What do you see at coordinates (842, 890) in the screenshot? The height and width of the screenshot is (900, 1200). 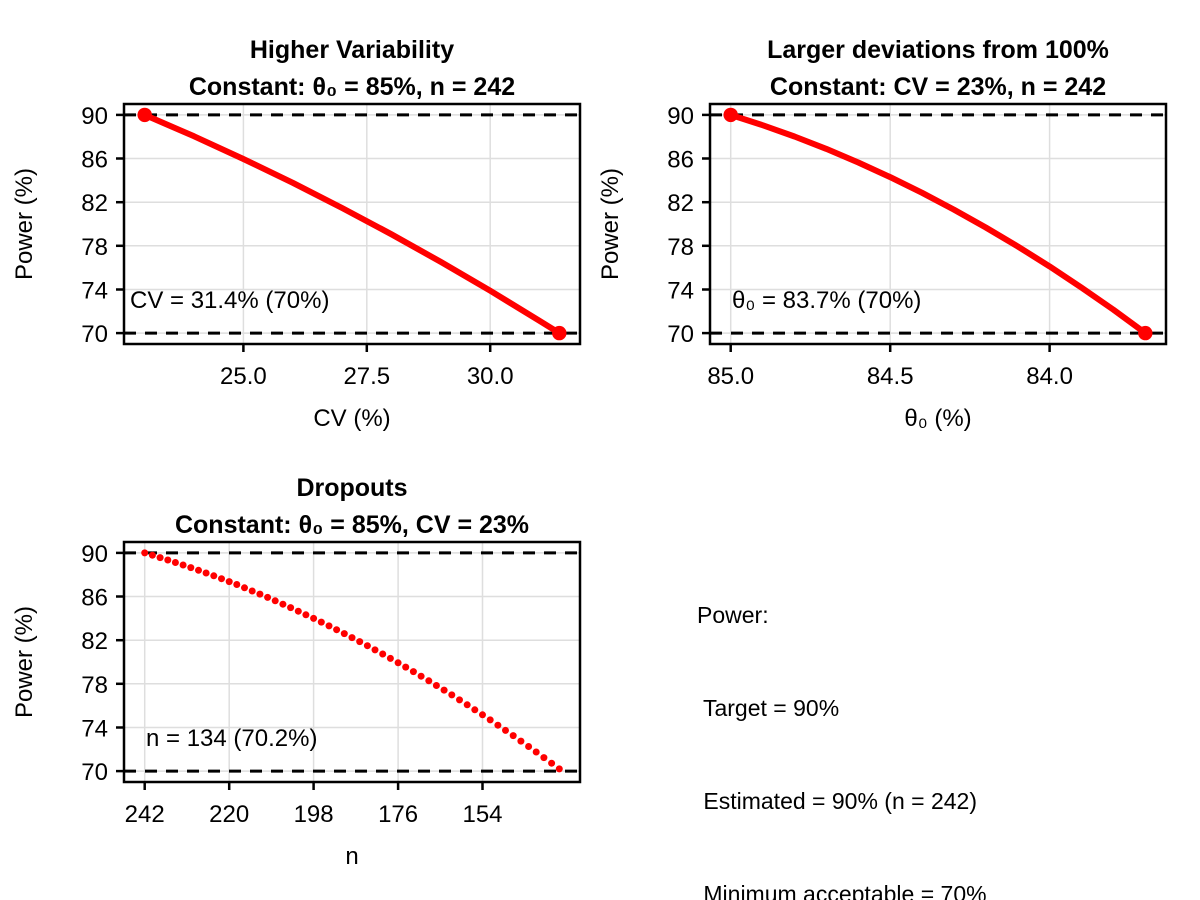 I see `summary-line-minimum: Minimum acceptable = 70%` at bounding box center [842, 890].